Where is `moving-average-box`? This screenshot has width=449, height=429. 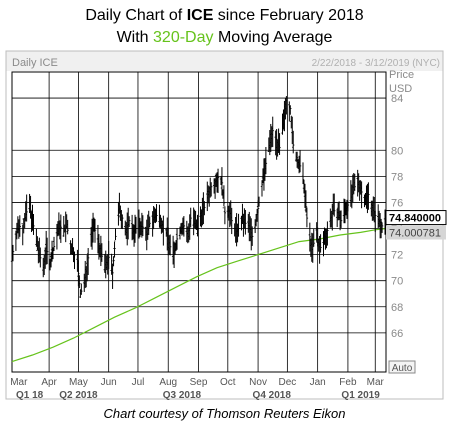 moving-average-box is located at coordinates (416, 232).